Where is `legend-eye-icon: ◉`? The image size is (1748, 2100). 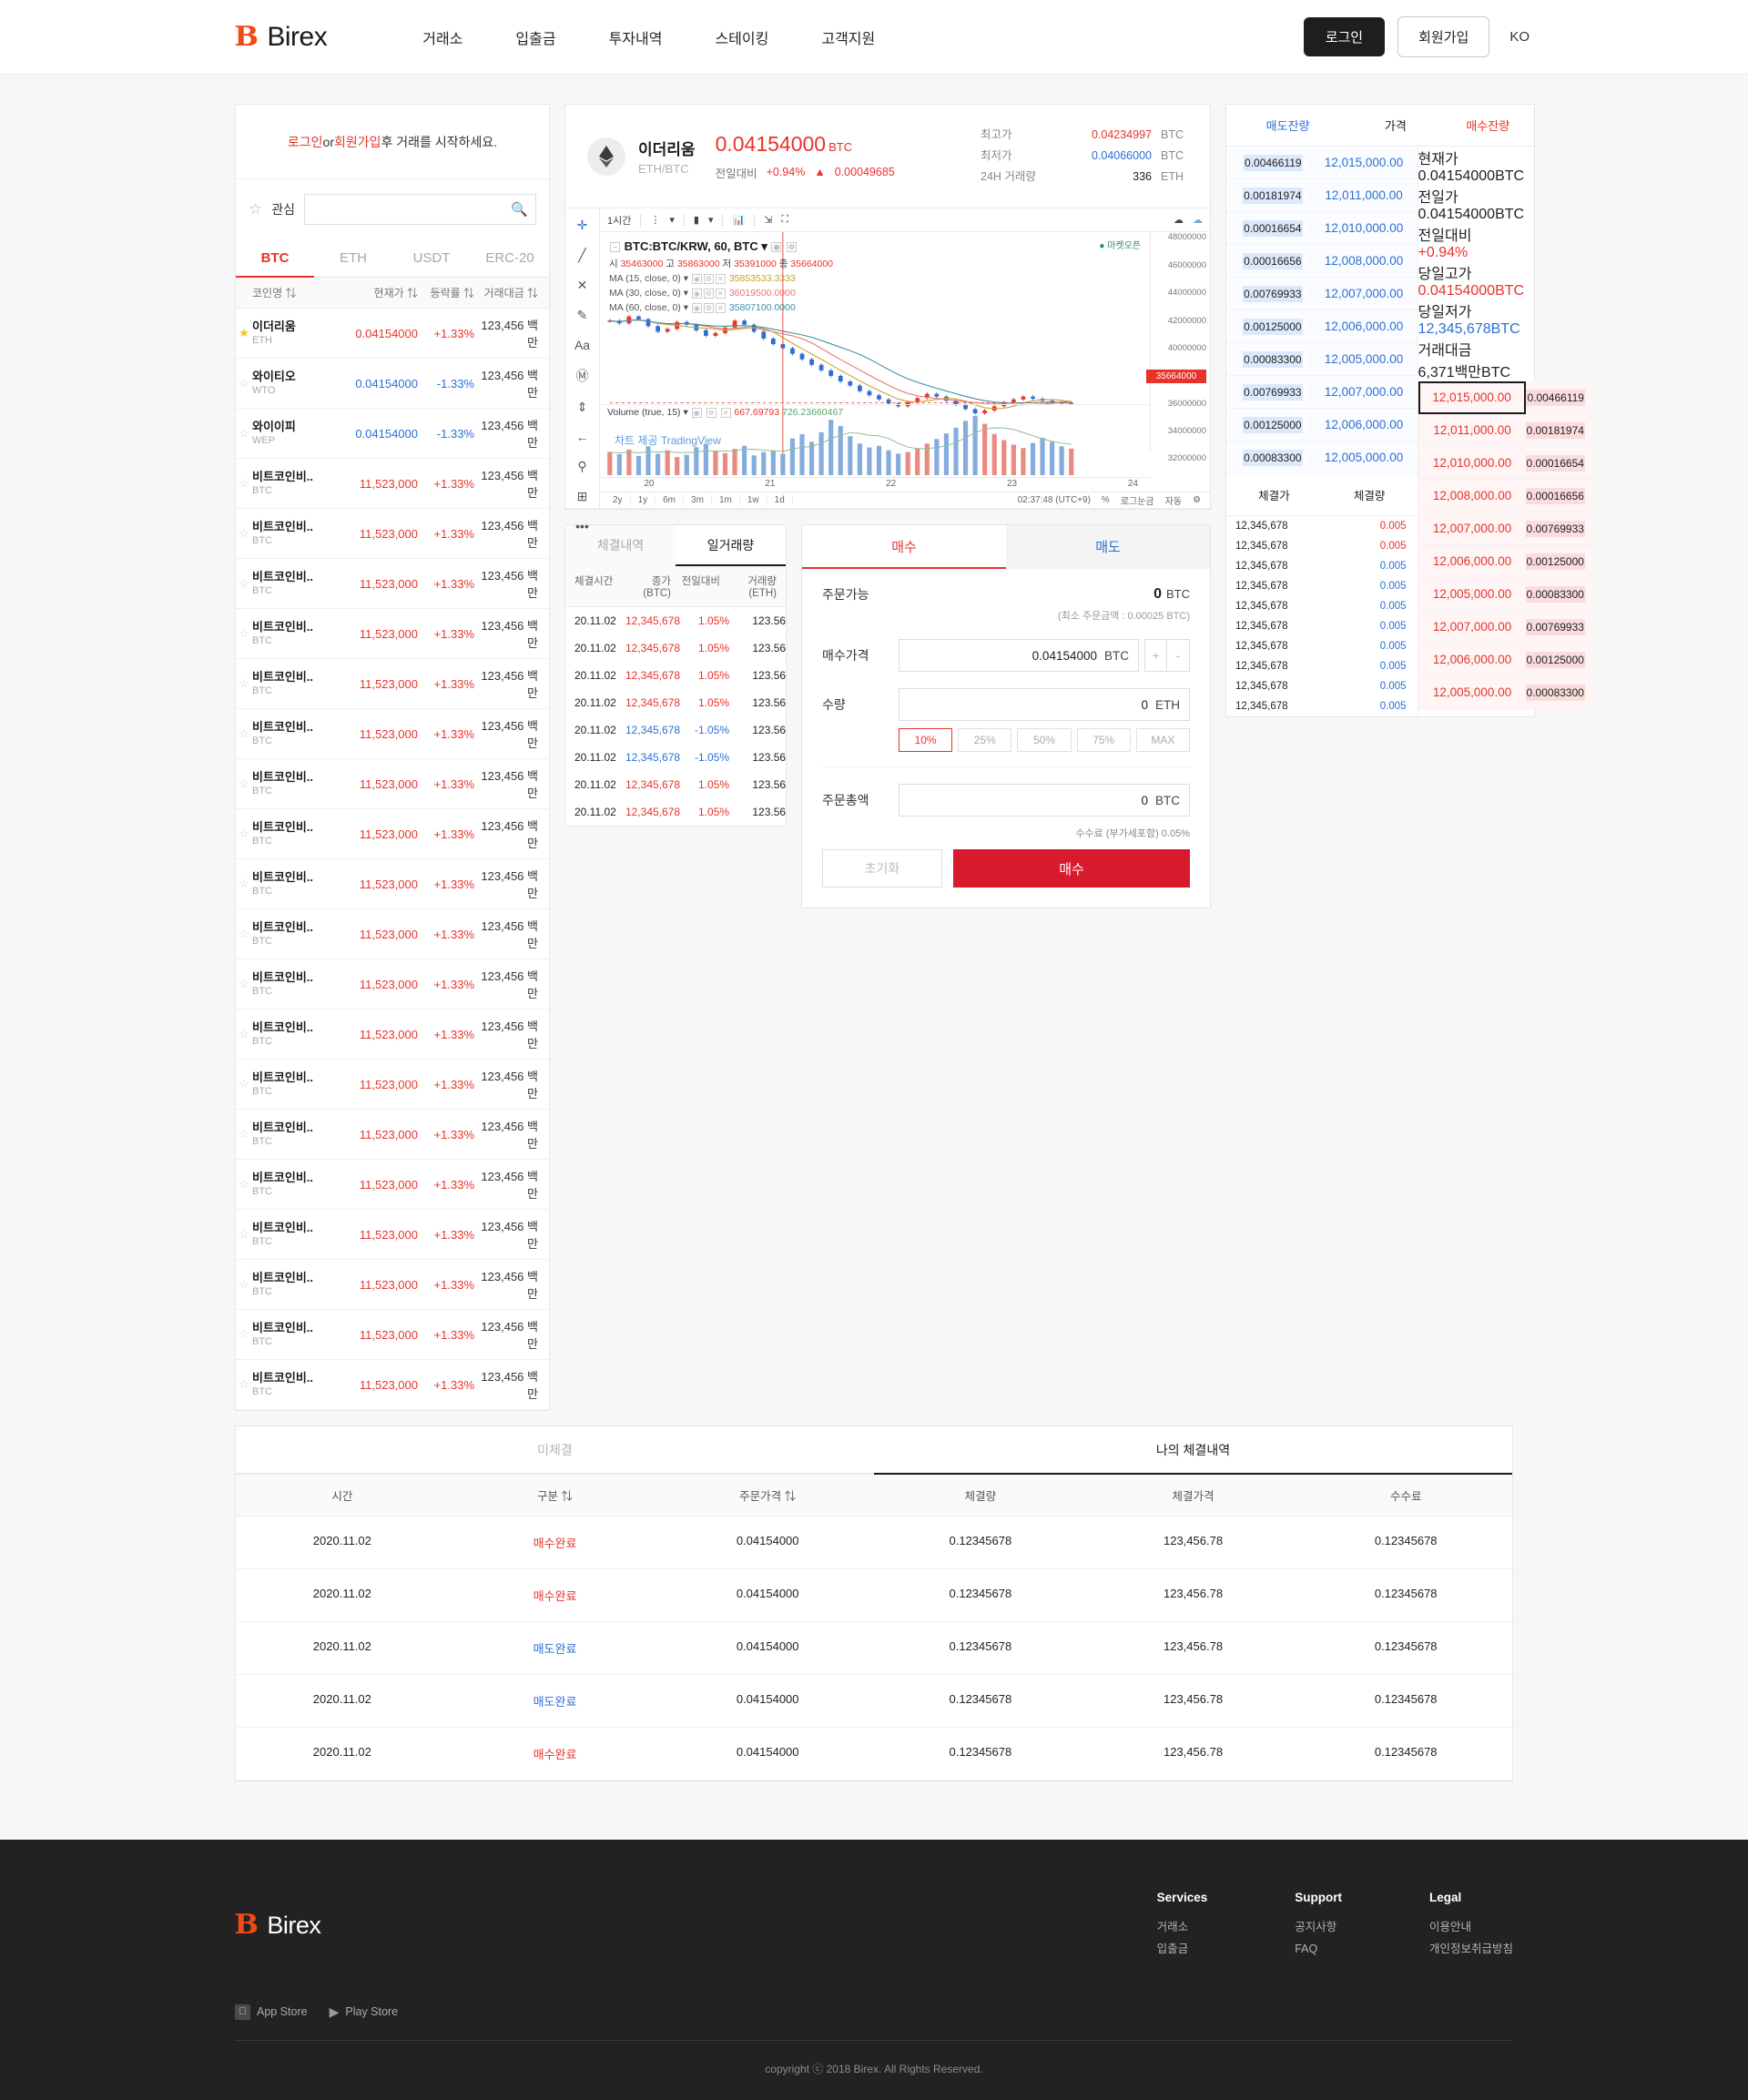
legend-eye-icon: ◉ is located at coordinates (776, 247).